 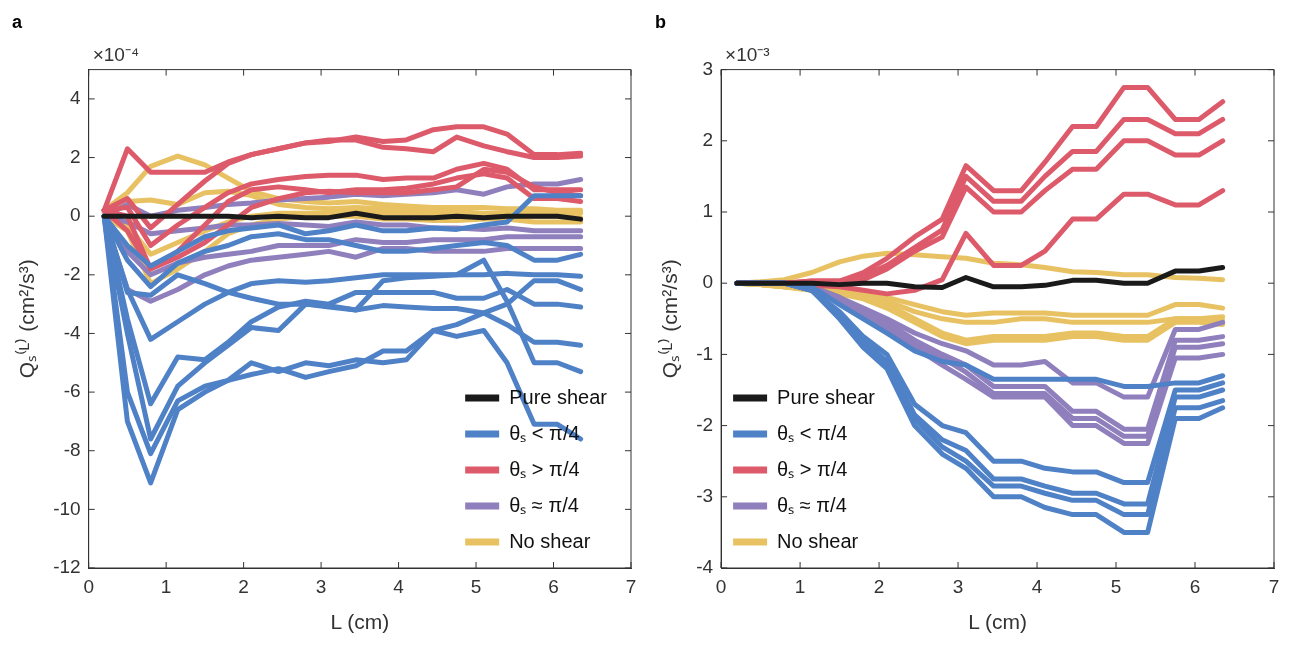 What do you see at coordinates (708, 211) in the screenshot?
I see `y-tick-label: 1` at bounding box center [708, 211].